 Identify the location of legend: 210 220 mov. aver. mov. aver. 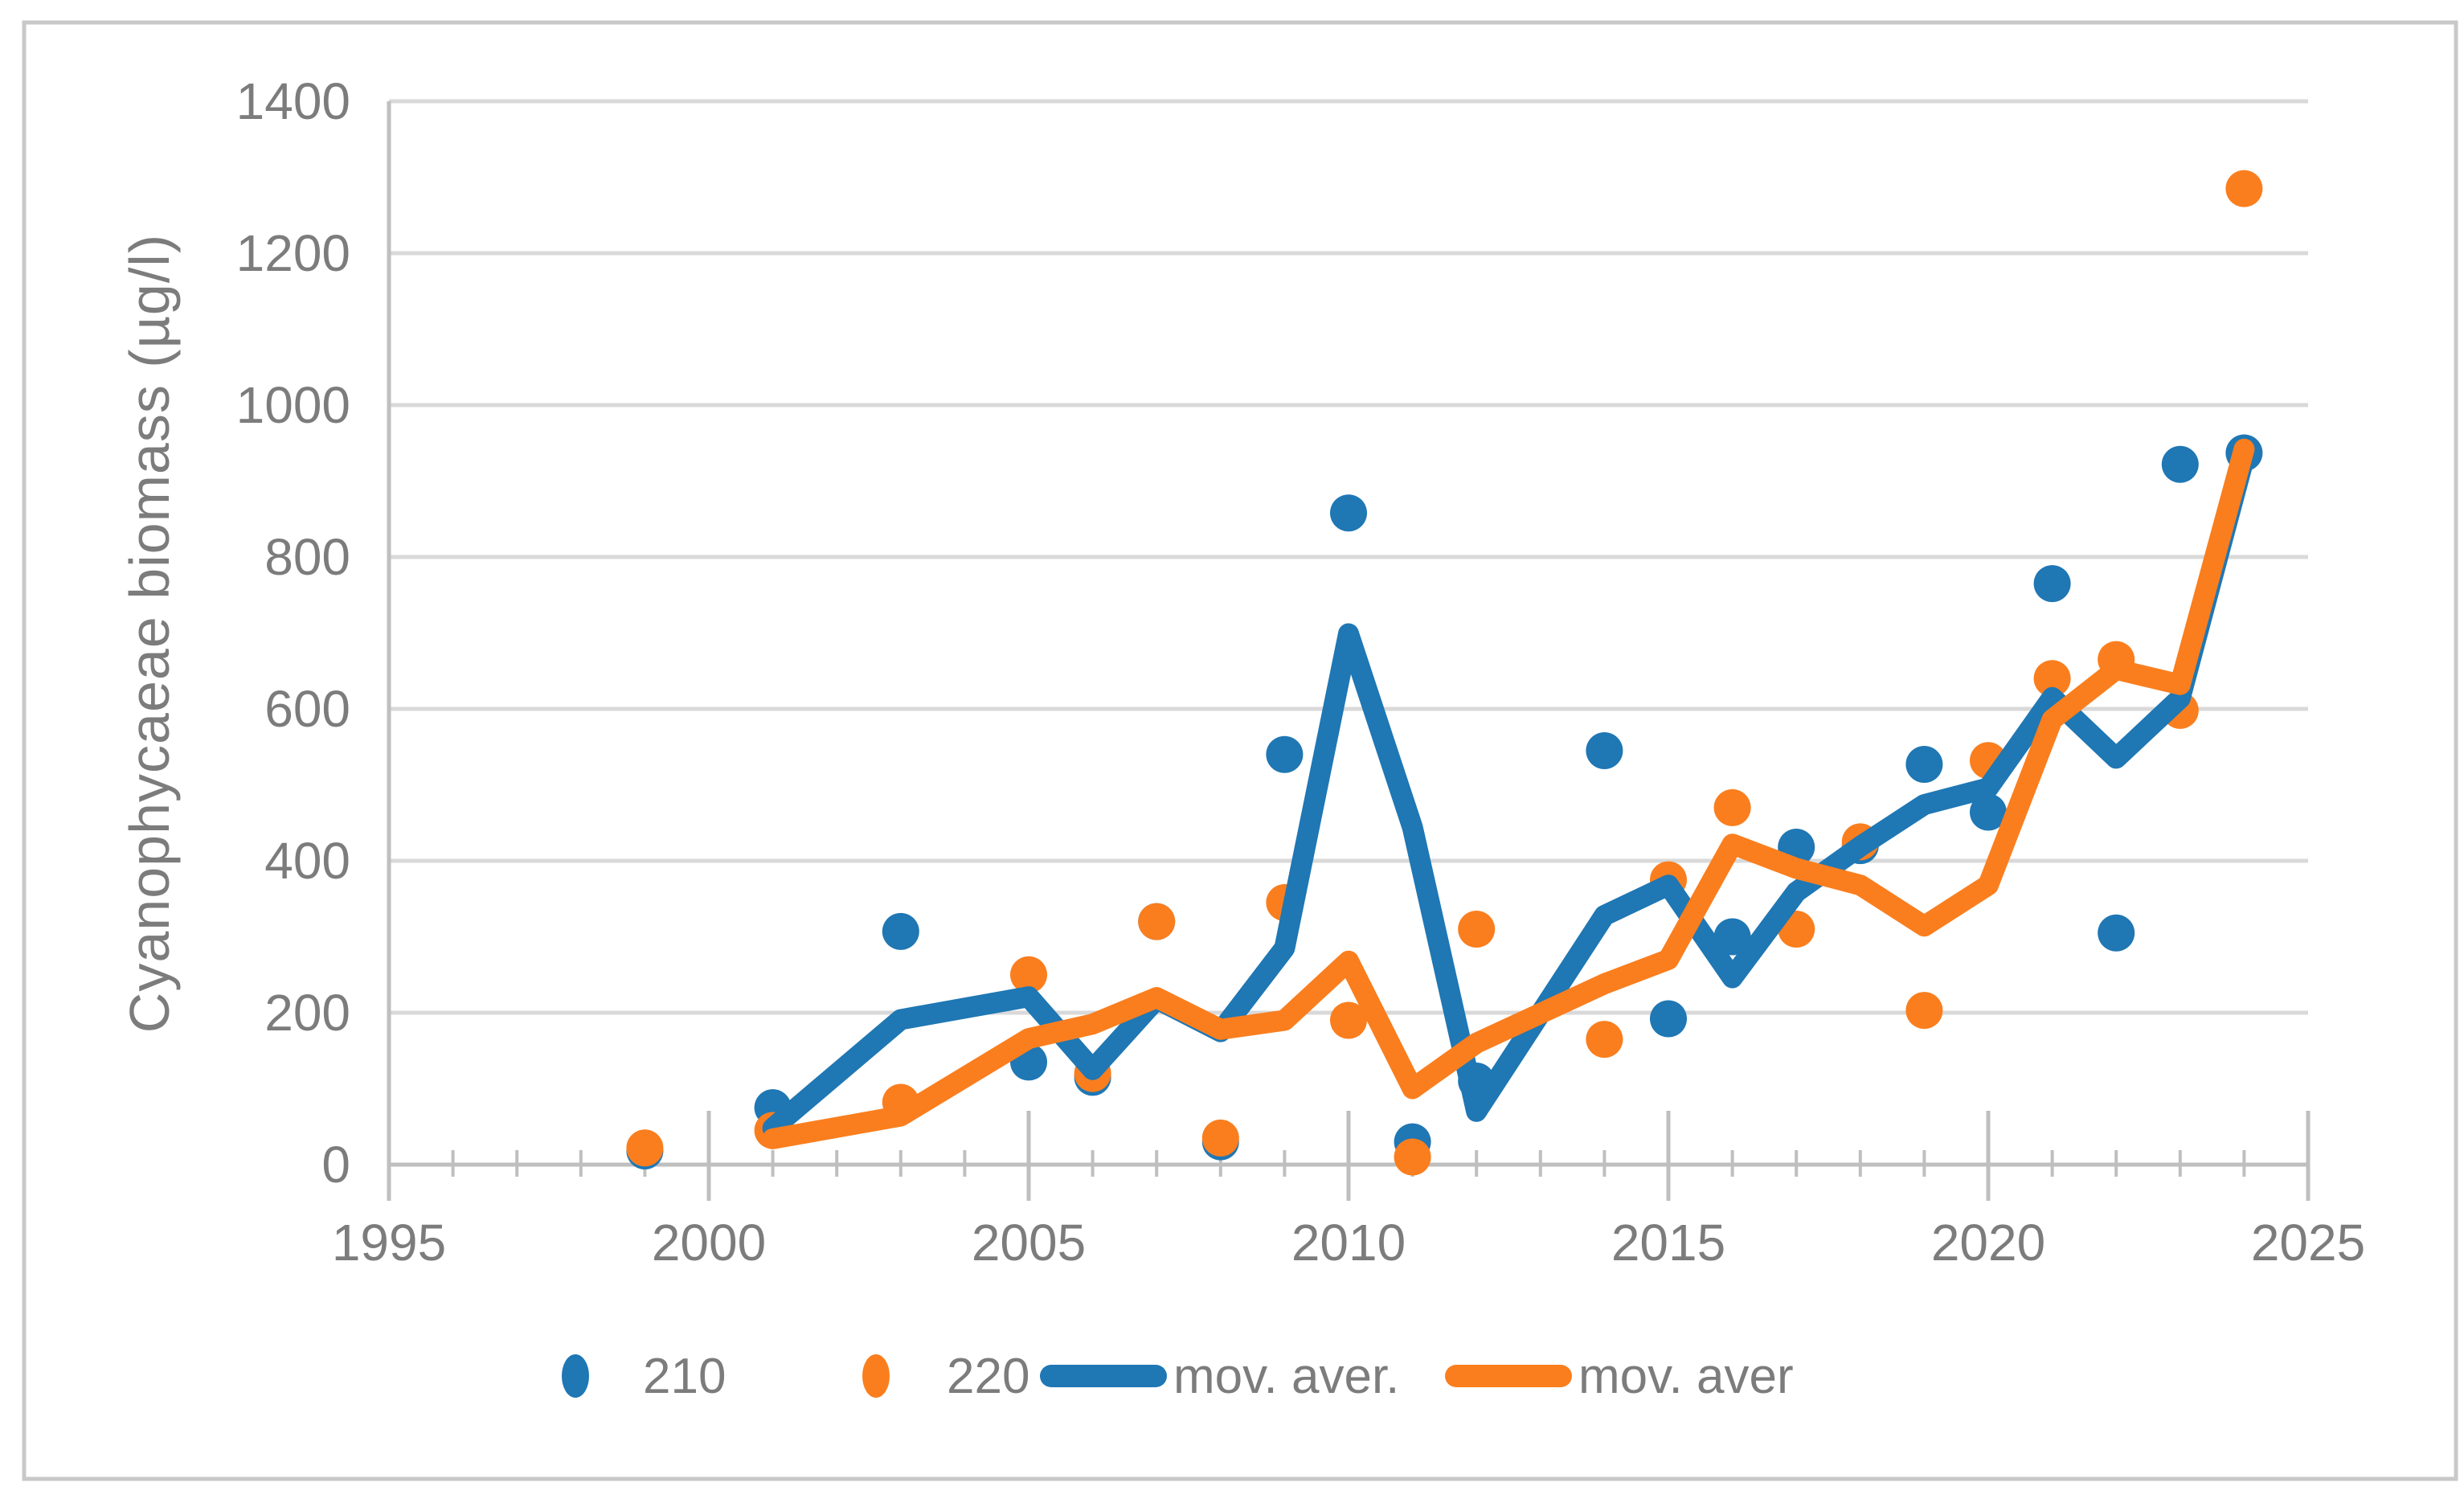
(1178, 1376).